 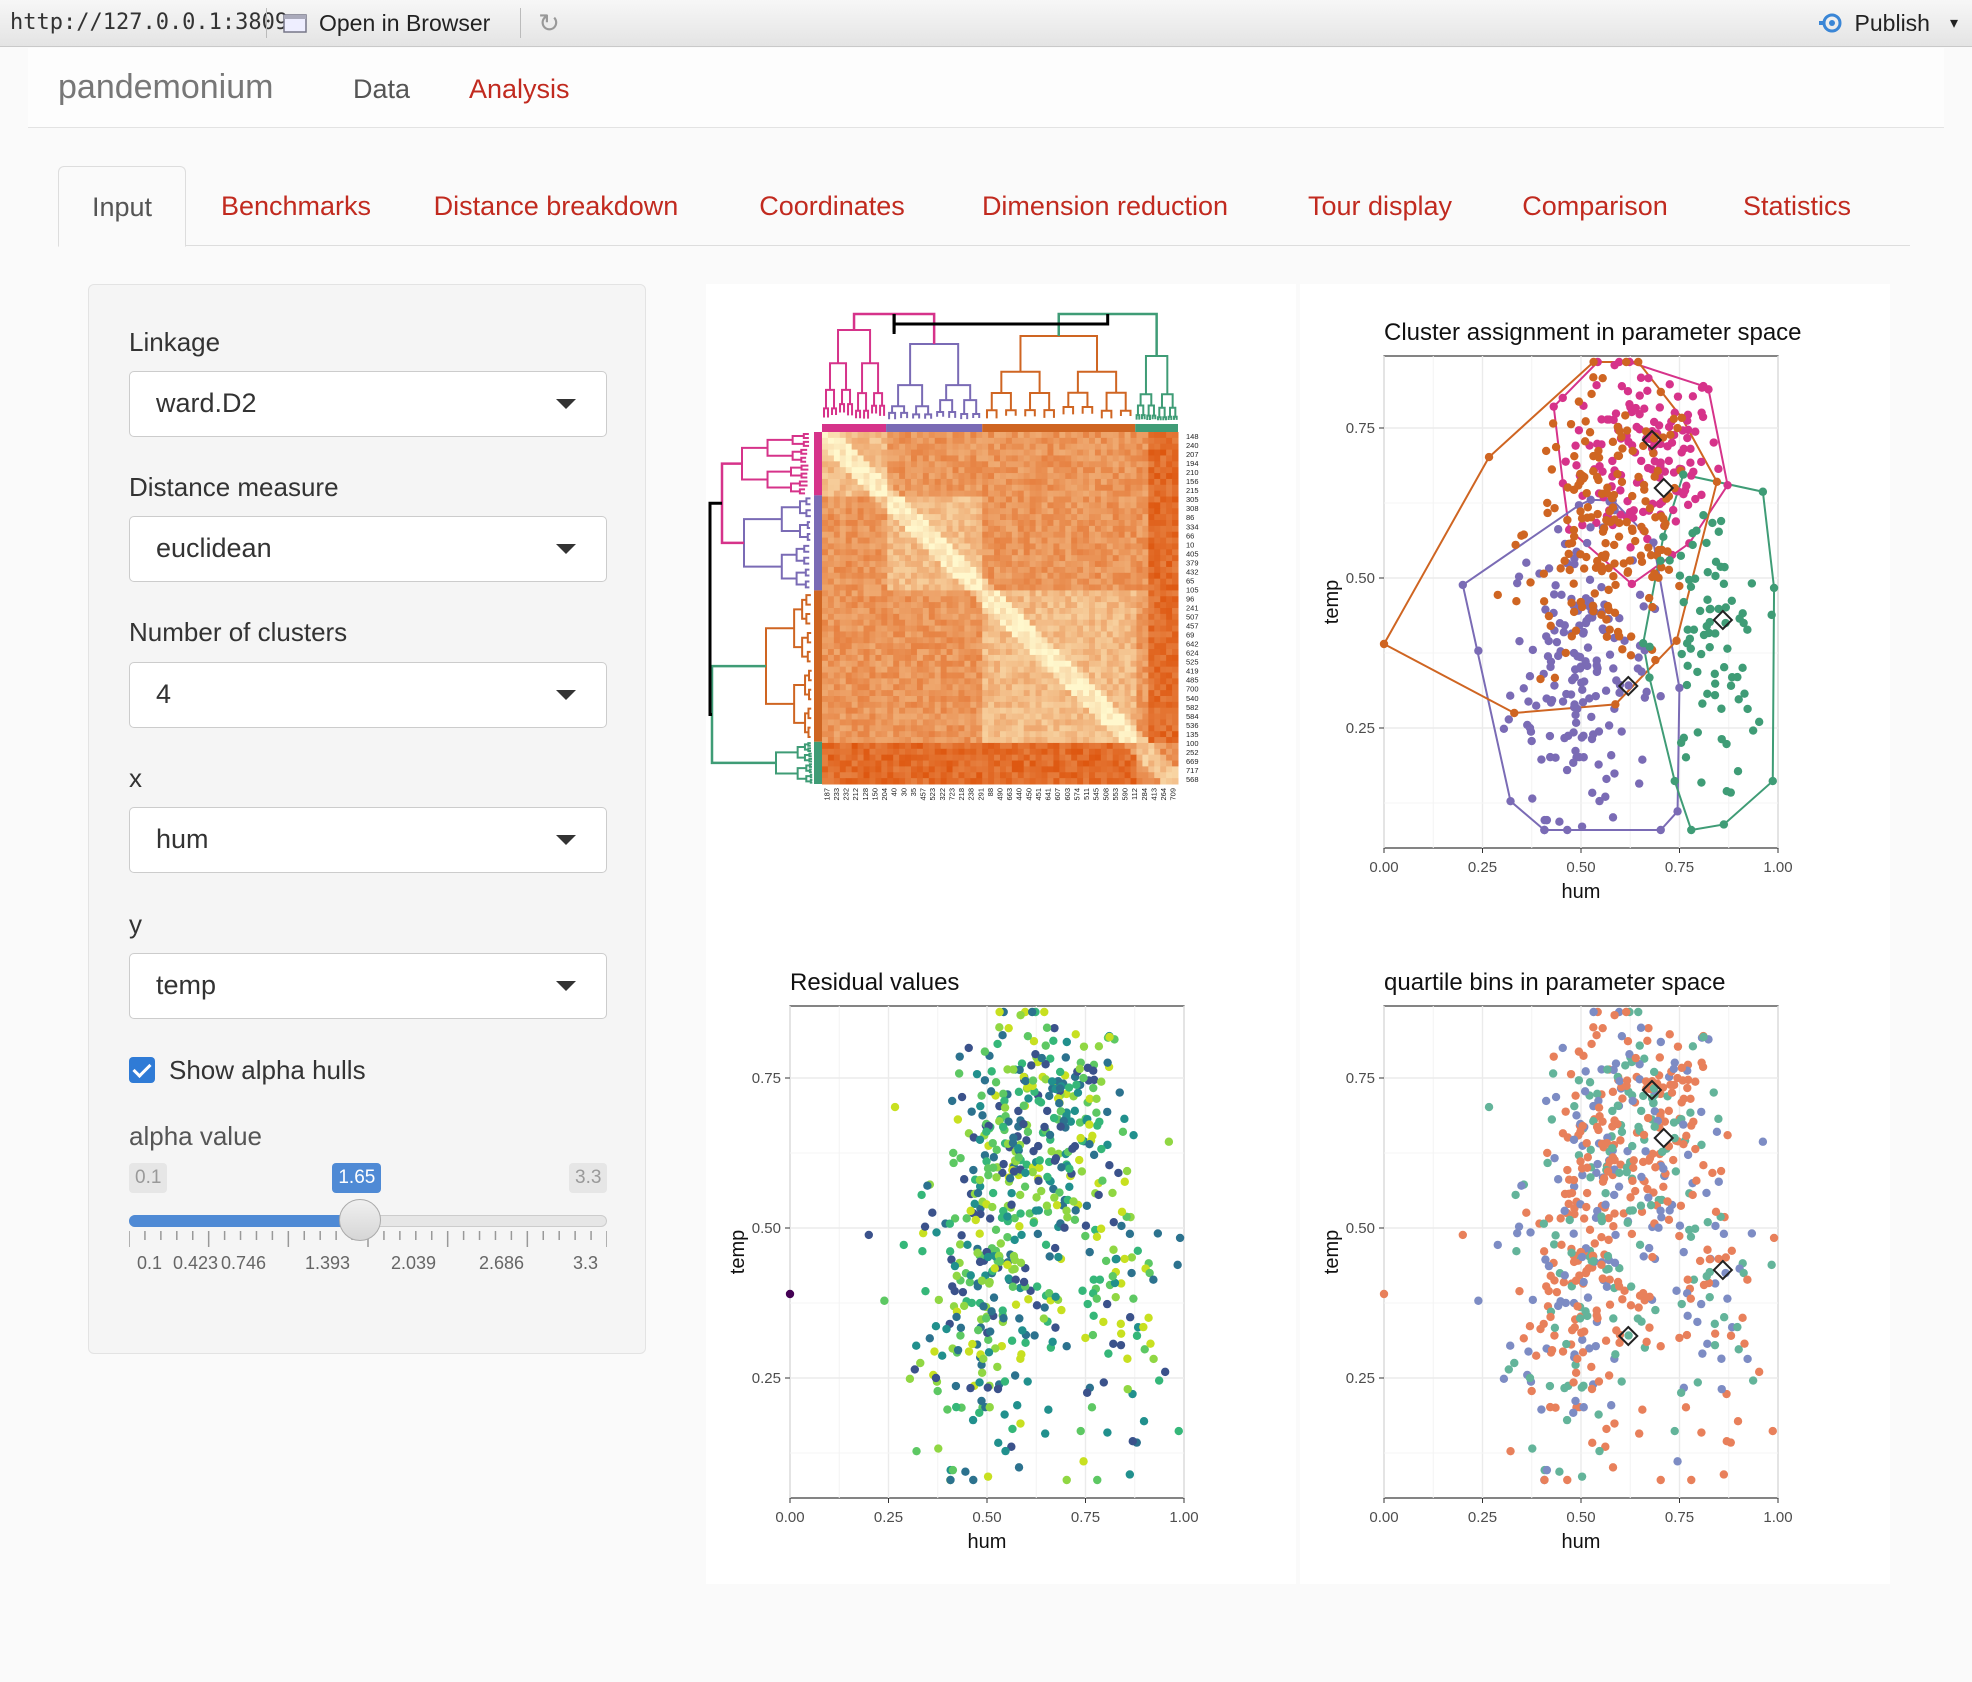 I want to click on publish-button: Publish ▾, so click(x=1887, y=23).